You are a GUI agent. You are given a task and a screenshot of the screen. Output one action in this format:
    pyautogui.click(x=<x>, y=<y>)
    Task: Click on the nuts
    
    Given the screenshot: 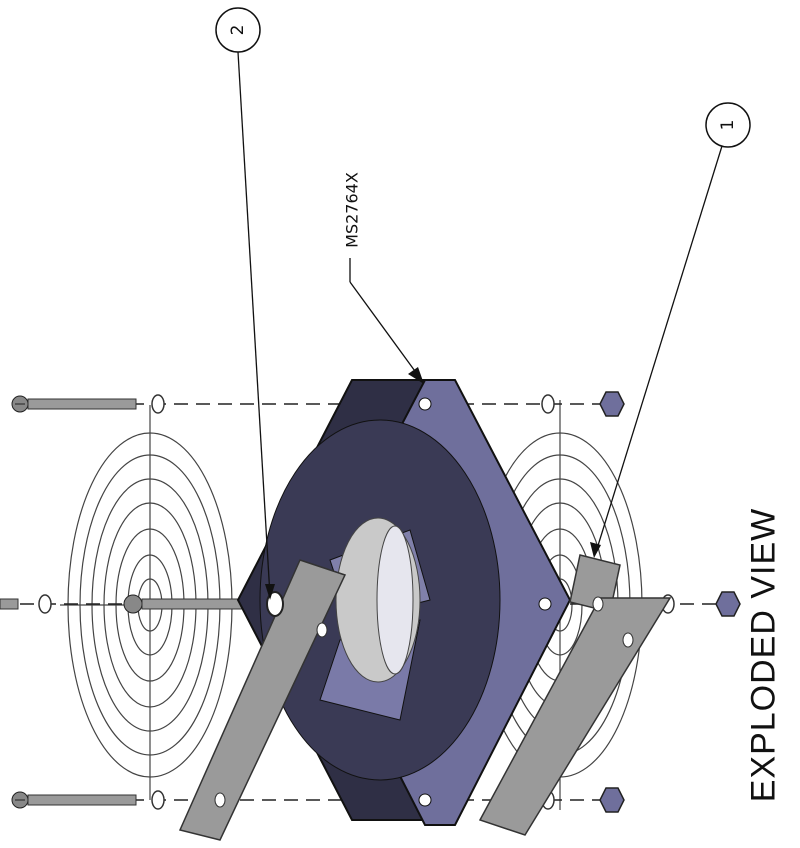 What is the action you would take?
    pyautogui.click(x=670, y=602)
    